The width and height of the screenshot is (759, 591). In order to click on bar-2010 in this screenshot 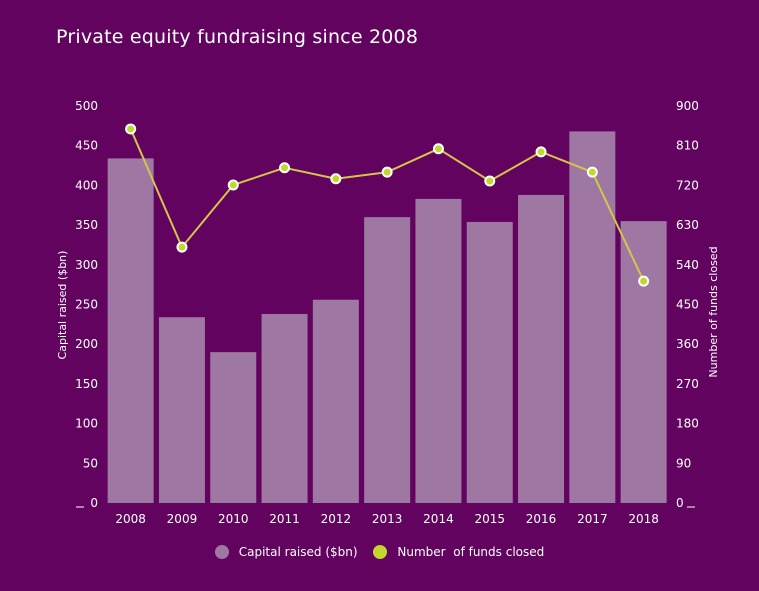, I will do `click(233, 427)`.